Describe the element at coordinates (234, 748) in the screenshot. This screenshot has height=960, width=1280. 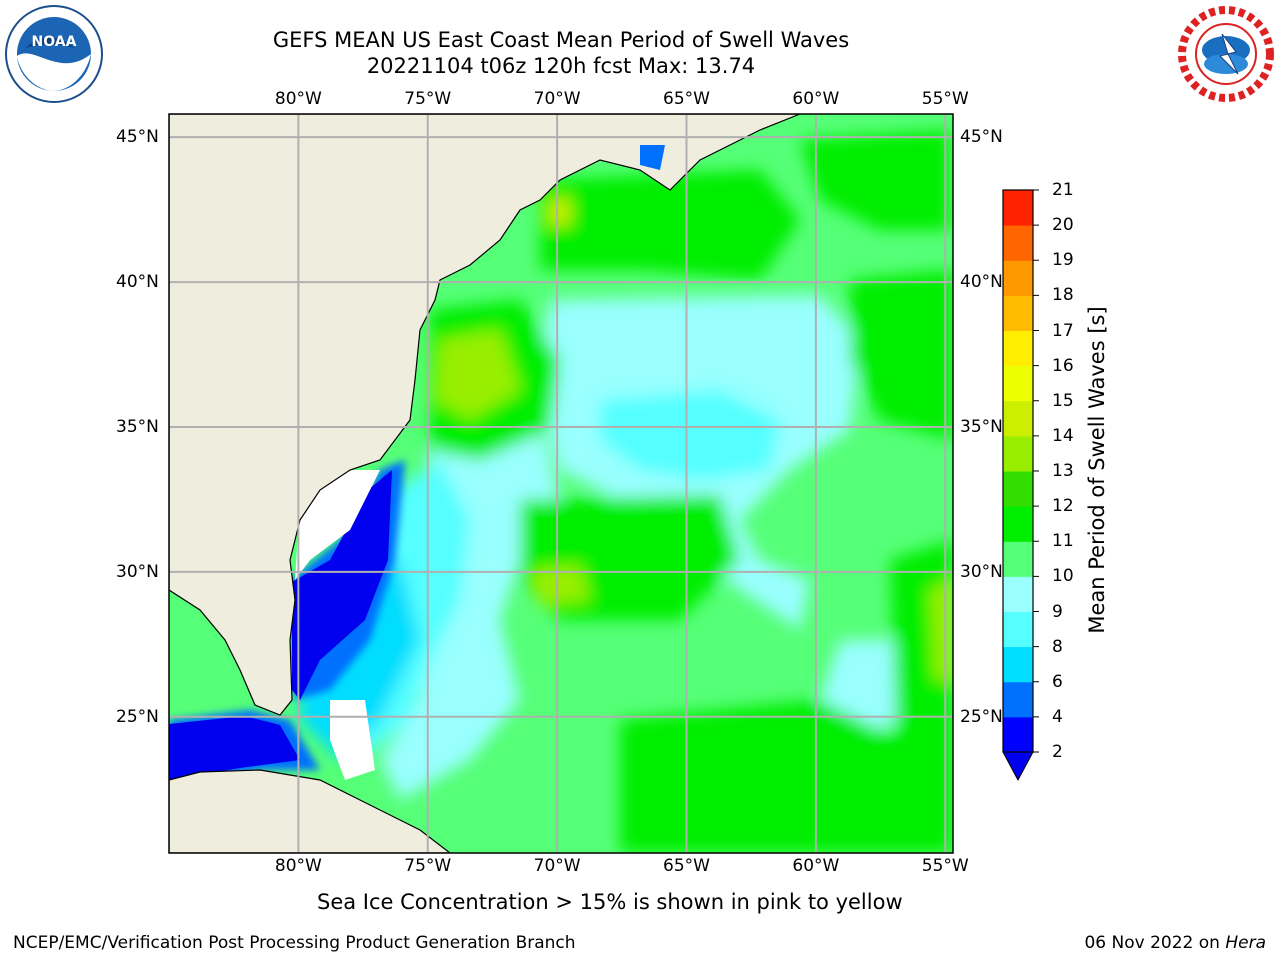
I see `deep-blue-cuba-north` at that location.